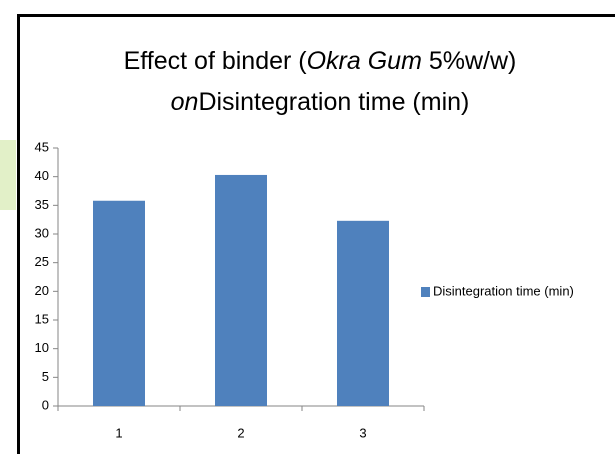 This screenshot has width=615, height=454. I want to click on legend-label: Disintegration time (min), so click(503, 290).